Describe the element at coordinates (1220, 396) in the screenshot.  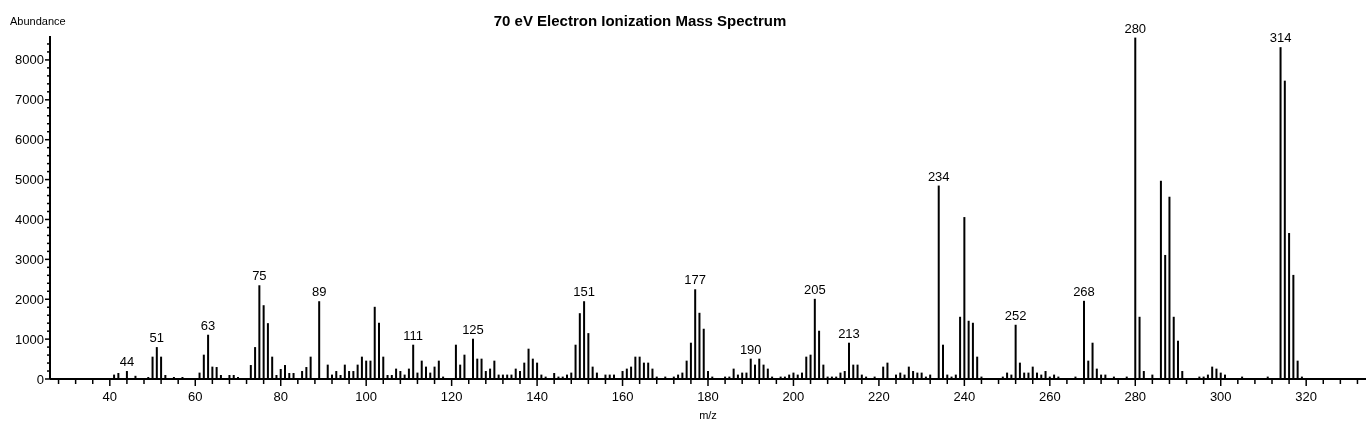
I see `x-tick-label: 300` at that location.